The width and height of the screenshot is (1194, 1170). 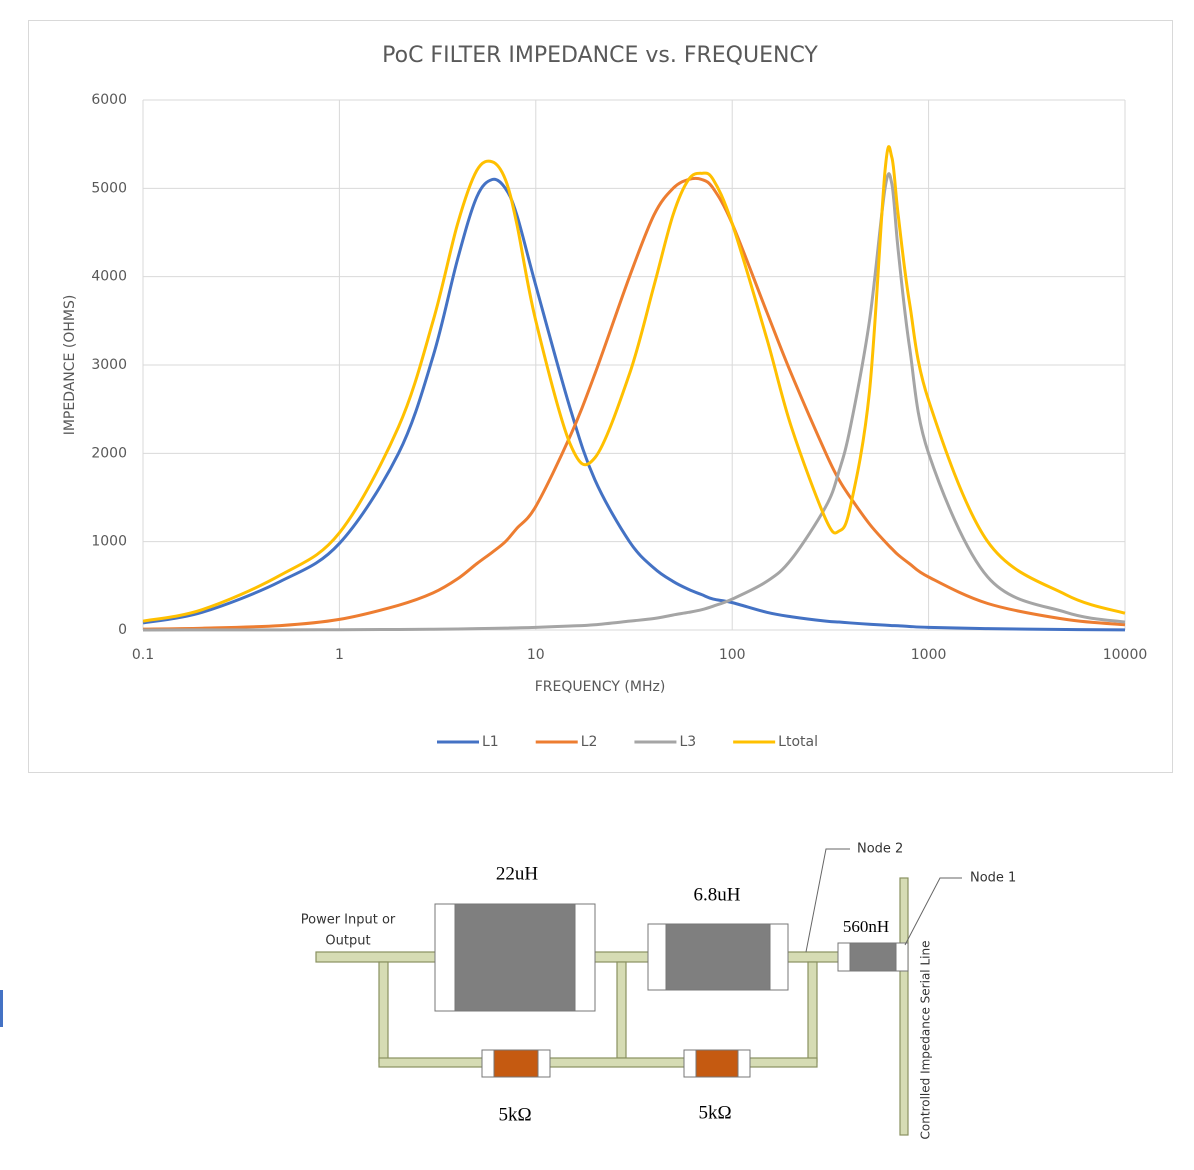 I want to click on x-axis-label: FREQUENCY (MHz), so click(x=600, y=687).